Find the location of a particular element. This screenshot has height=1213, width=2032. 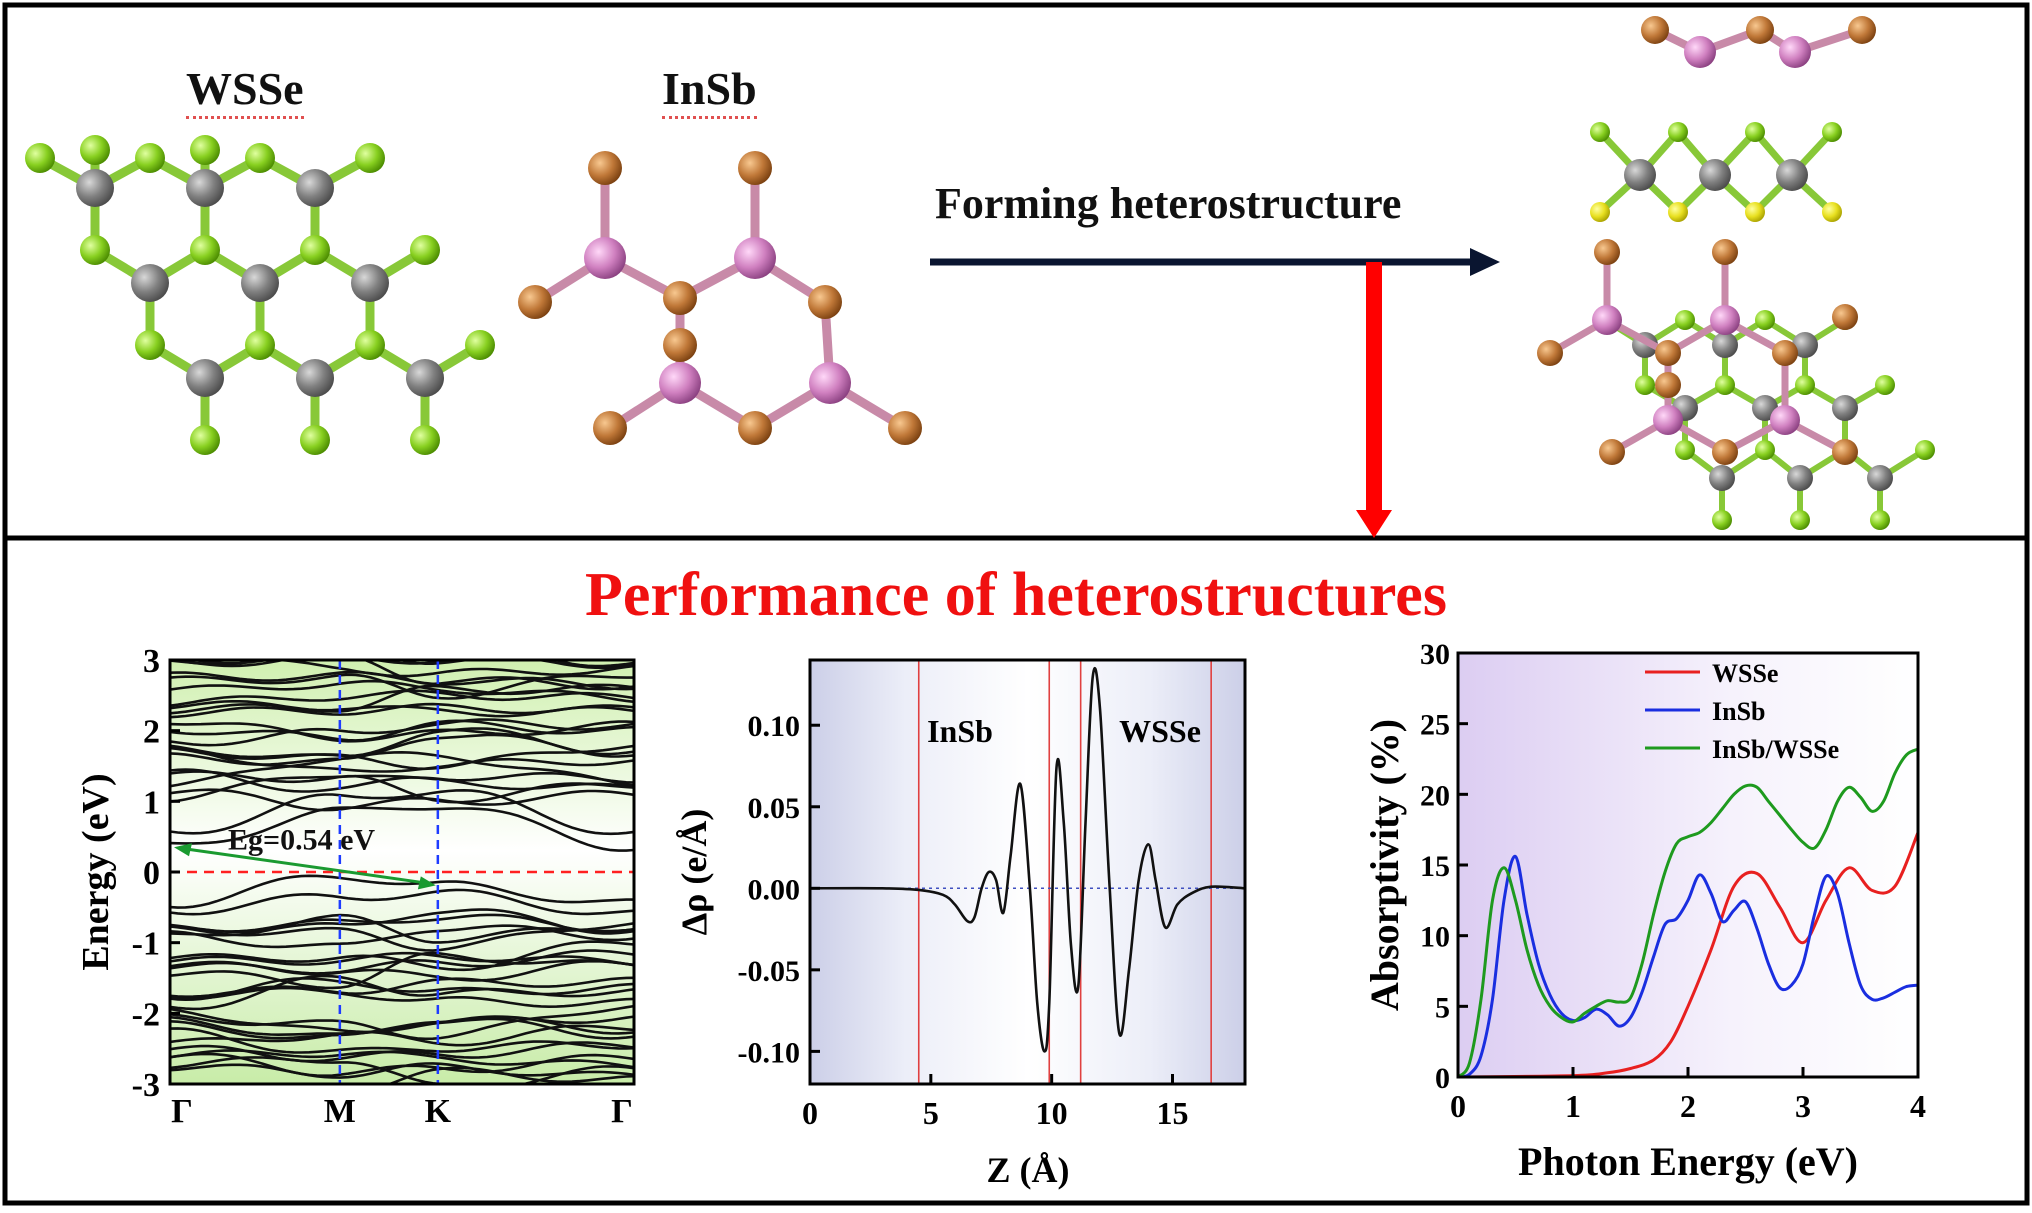

wsse-structure is located at coordinates (260, 295).